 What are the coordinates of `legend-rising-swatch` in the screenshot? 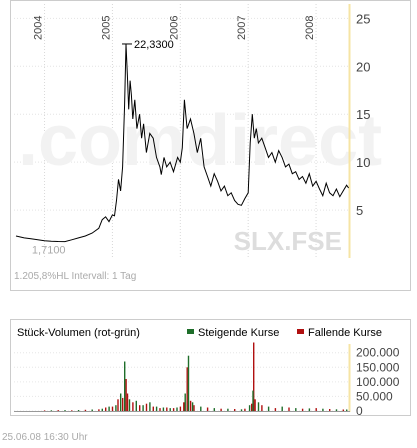 It's located at (190, 331).